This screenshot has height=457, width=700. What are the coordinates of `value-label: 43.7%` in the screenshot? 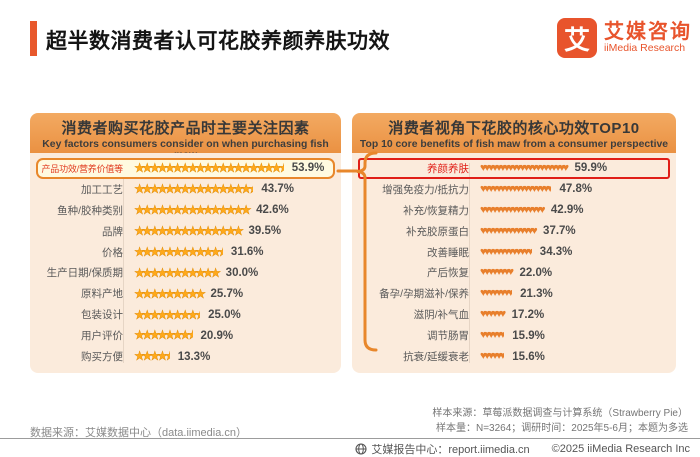 It's located at (277, 189).